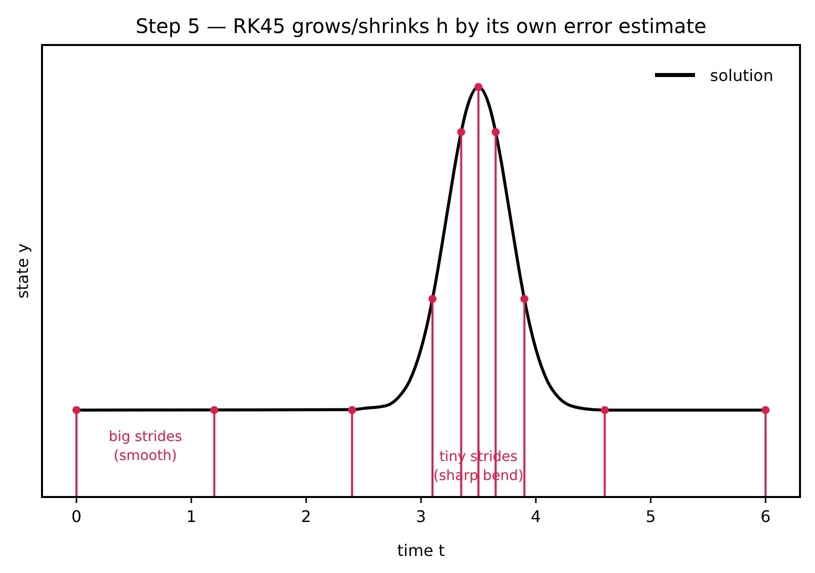 The width and height of the screenshot is (815, 573). I want to click on x-tick-label: 0, so click(76, 516).